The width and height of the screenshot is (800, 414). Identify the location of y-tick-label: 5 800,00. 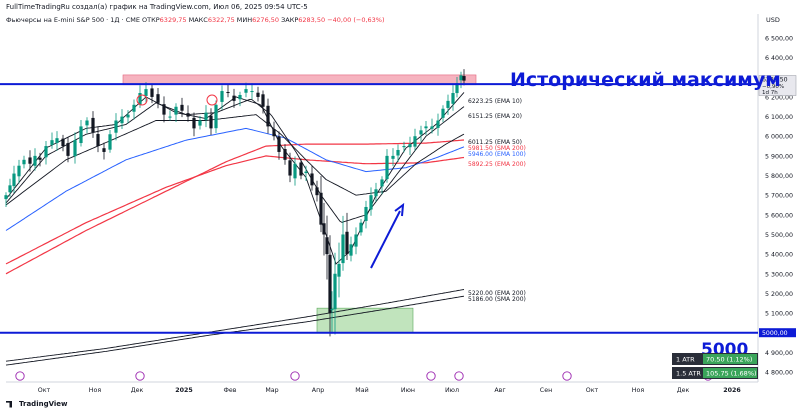
(779, 176).